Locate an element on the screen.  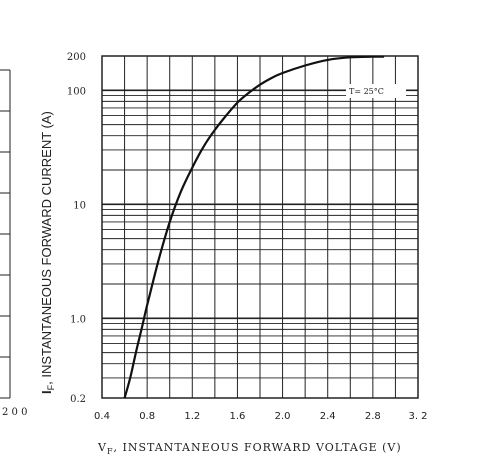
left-panel-ticks is located at coordinates (5, 234).